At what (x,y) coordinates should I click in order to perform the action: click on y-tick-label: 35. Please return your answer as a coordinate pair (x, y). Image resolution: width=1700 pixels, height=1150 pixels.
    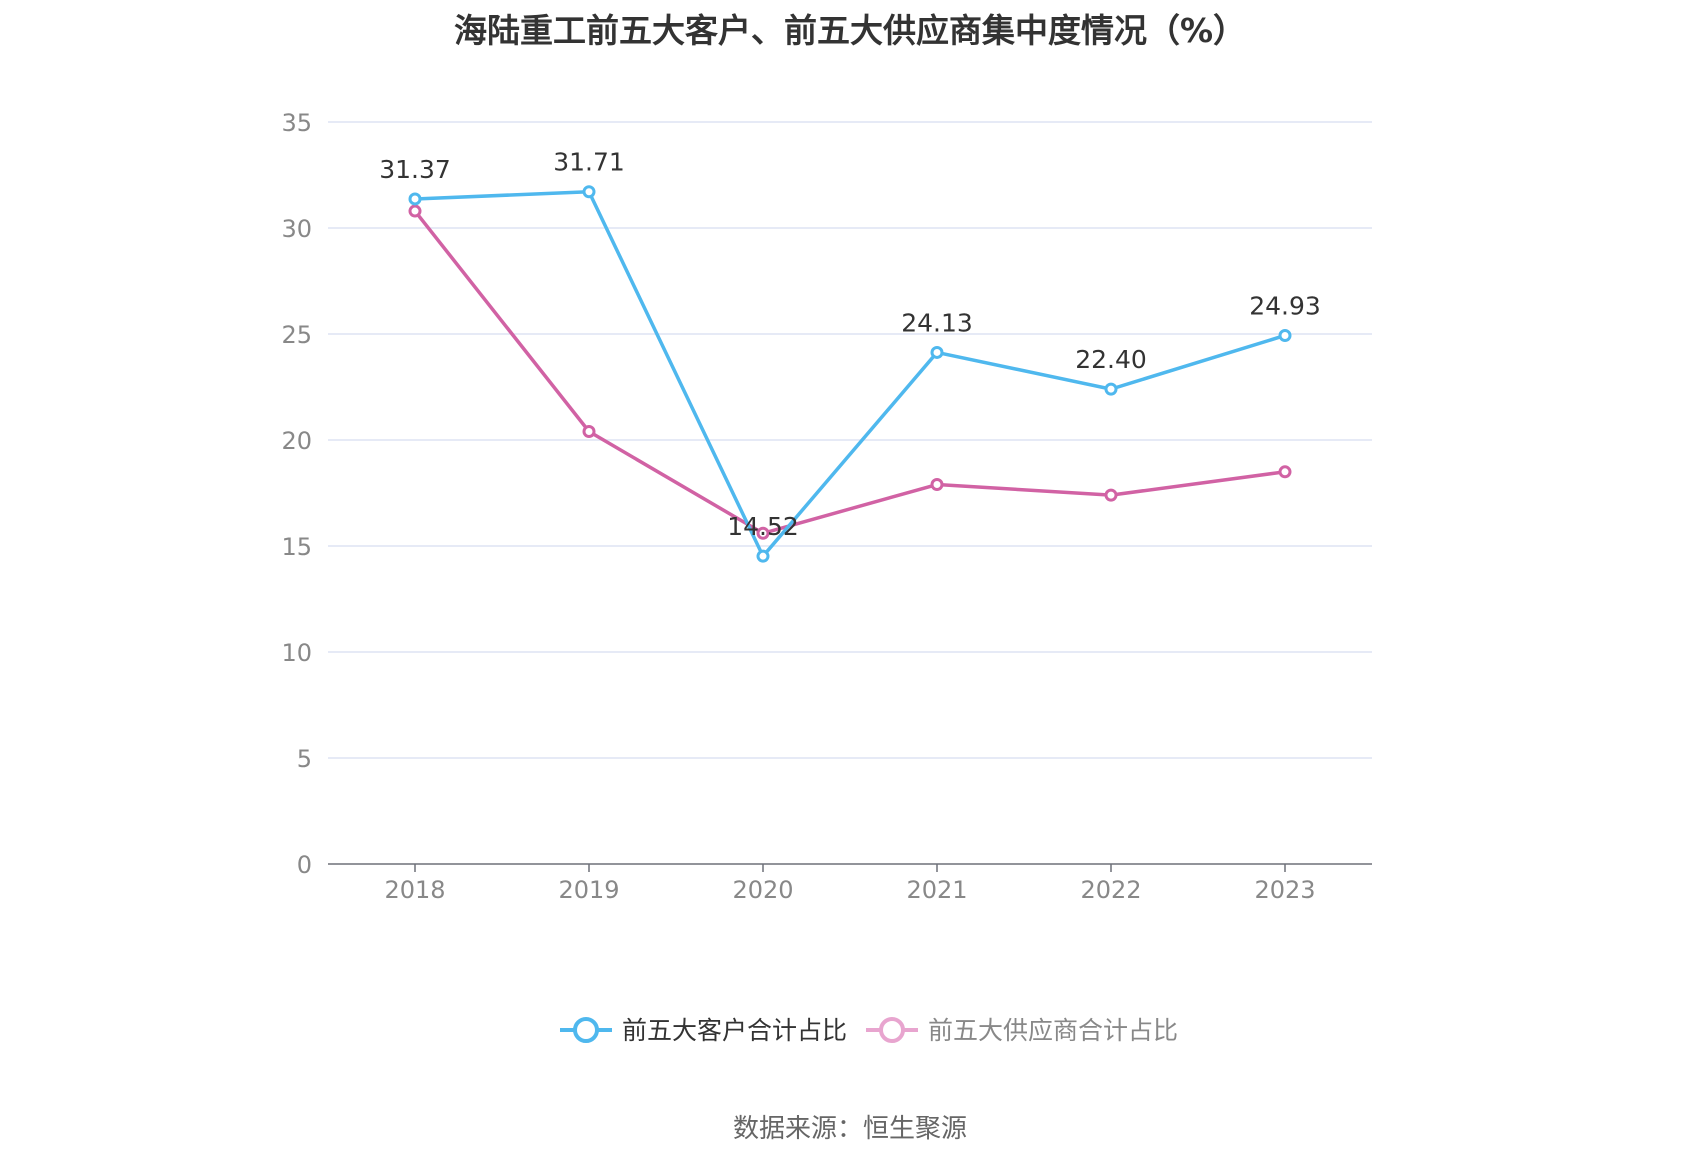
    Looking at the image, I should click on (296, 123).